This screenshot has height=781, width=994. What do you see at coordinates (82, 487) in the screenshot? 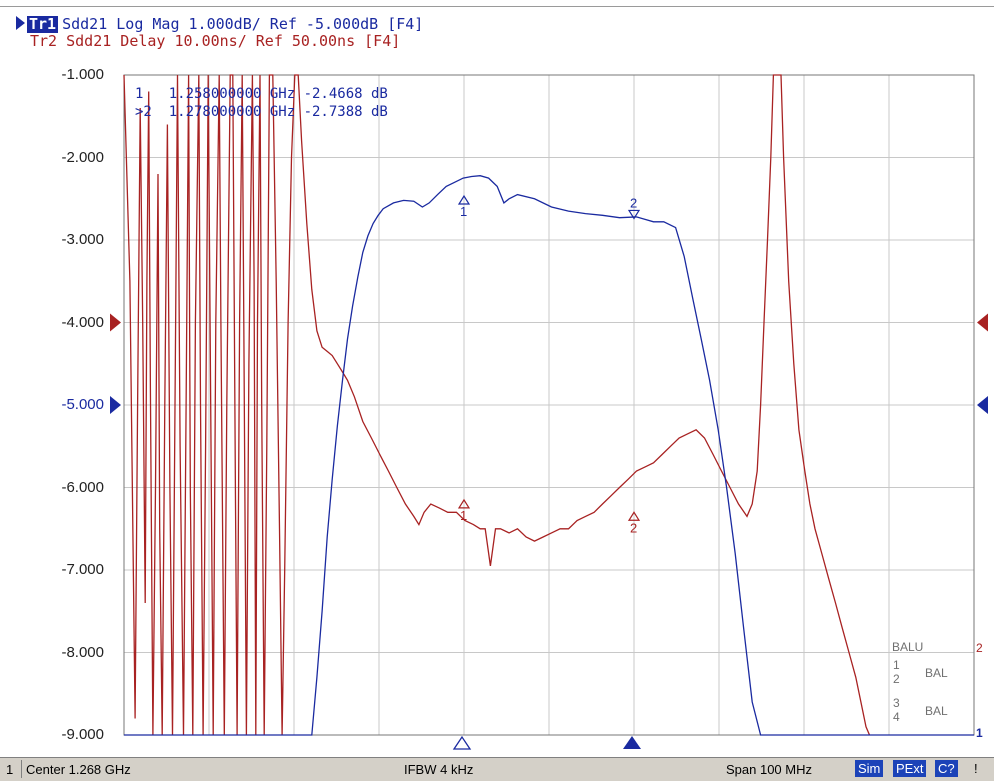
I see `y-tick-label: -6.000` at bounding box center [82, 487].